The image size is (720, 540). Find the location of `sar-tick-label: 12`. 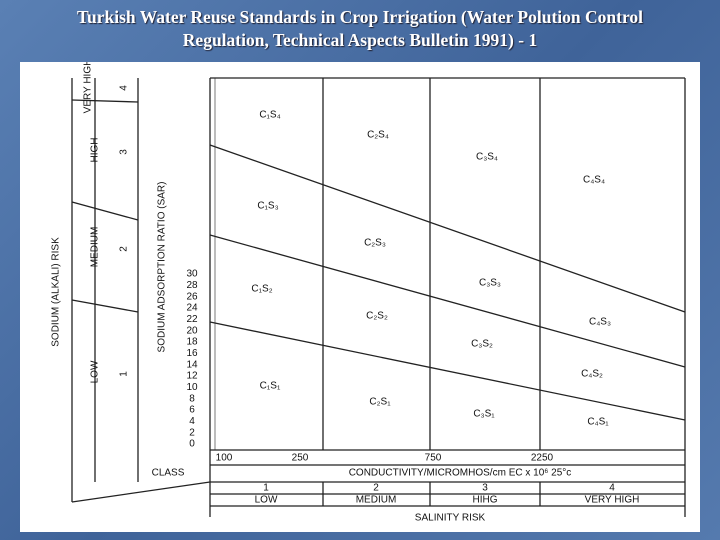

sar-tick-label: 12 is located at coordinates (192, 376).